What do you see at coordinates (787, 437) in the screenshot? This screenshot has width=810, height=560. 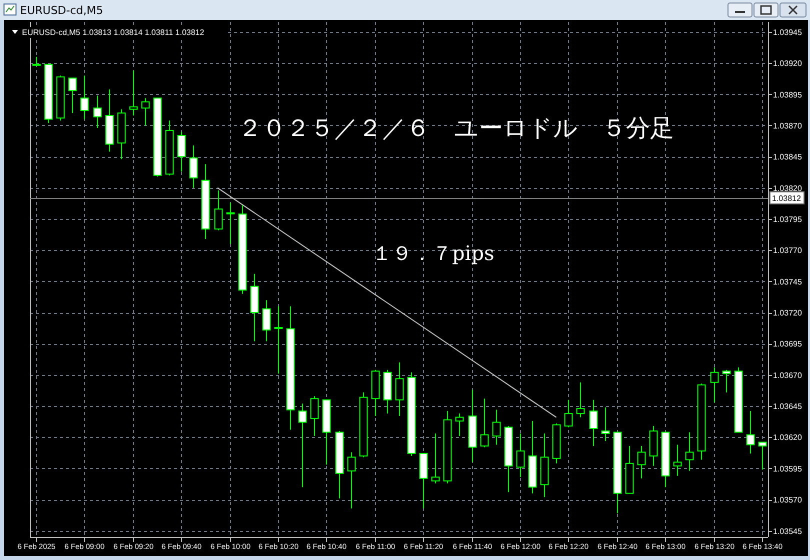 I see `y-tick-label: 1.03620` at bounding box center [787, 437].